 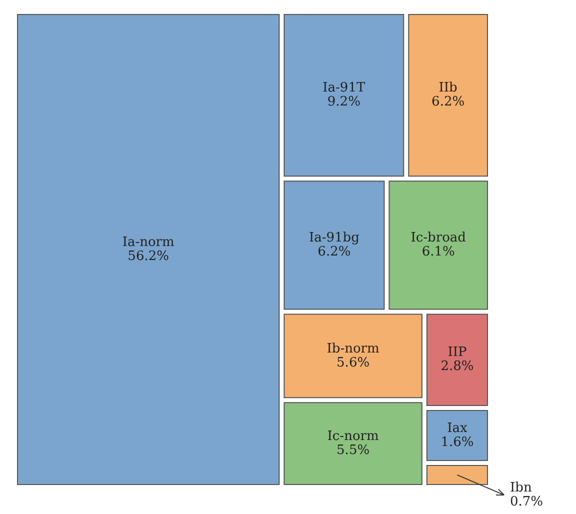 I want to click on data-label: 2.8%, so click(x=457, y=366).